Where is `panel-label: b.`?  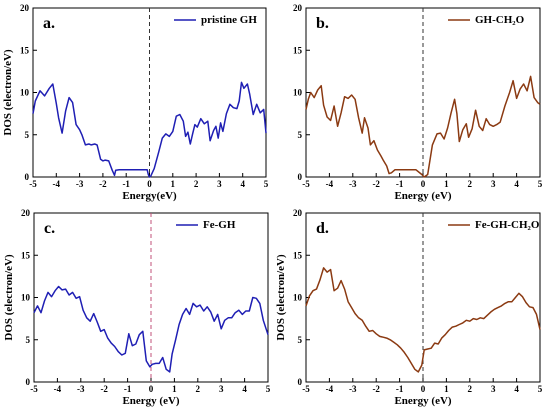
panel-label: b. is located at coordinates (322, 23).